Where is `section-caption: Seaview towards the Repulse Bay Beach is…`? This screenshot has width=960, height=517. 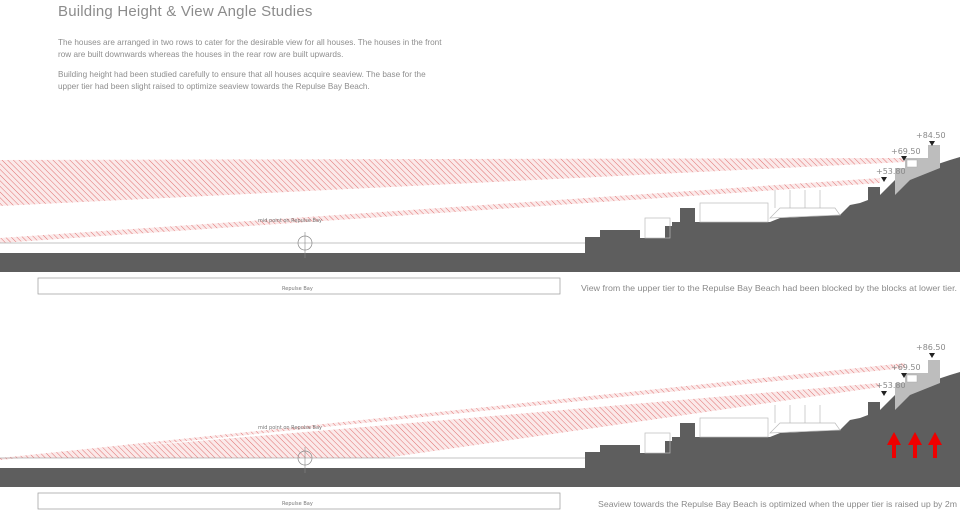 section-caption: Seaview towards the Repulse Bay Beach is… is located at coordinates (777, 504).